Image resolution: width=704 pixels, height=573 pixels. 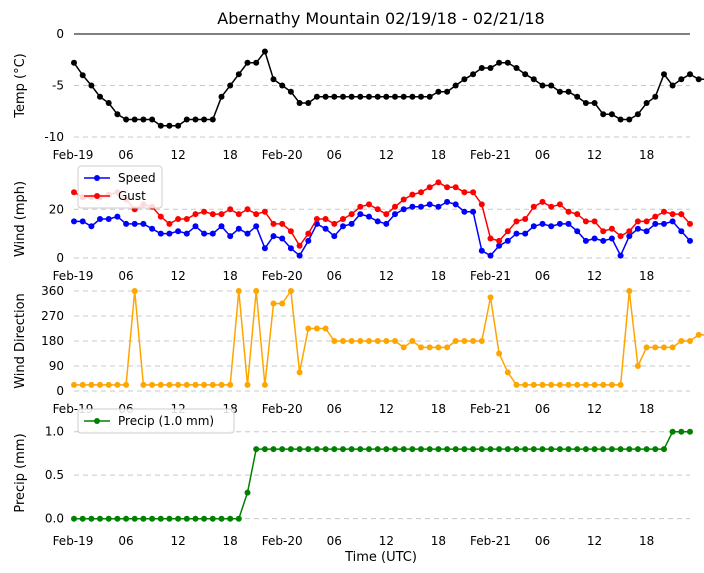 I want to click on x-tick-label: Feb-19, so click(x=73, y=276).